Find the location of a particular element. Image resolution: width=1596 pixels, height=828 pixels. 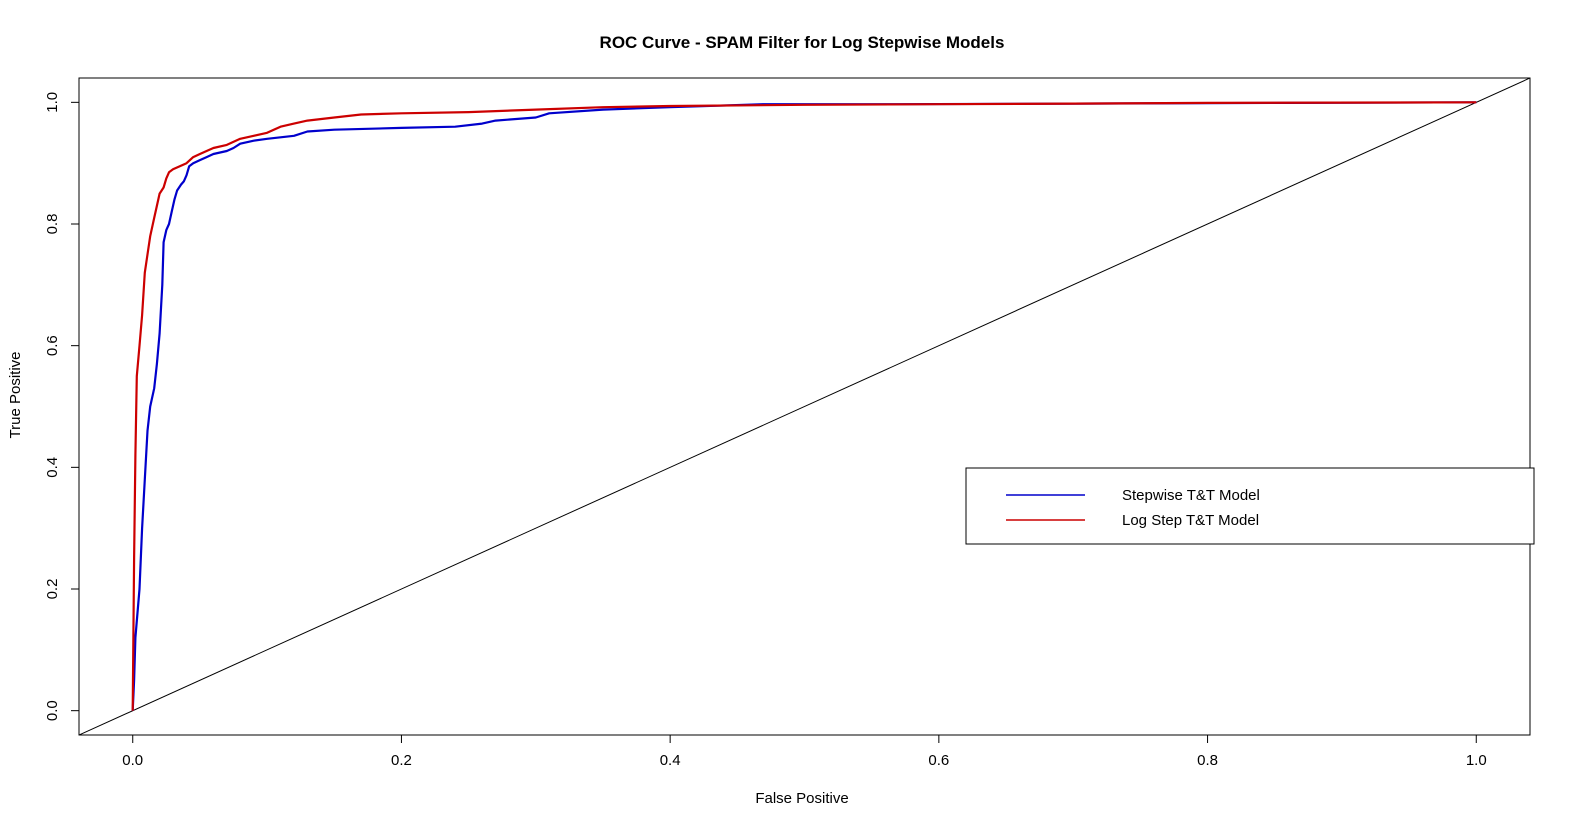

y-tick-label: 0.6 is located at coordinates (52, 345).